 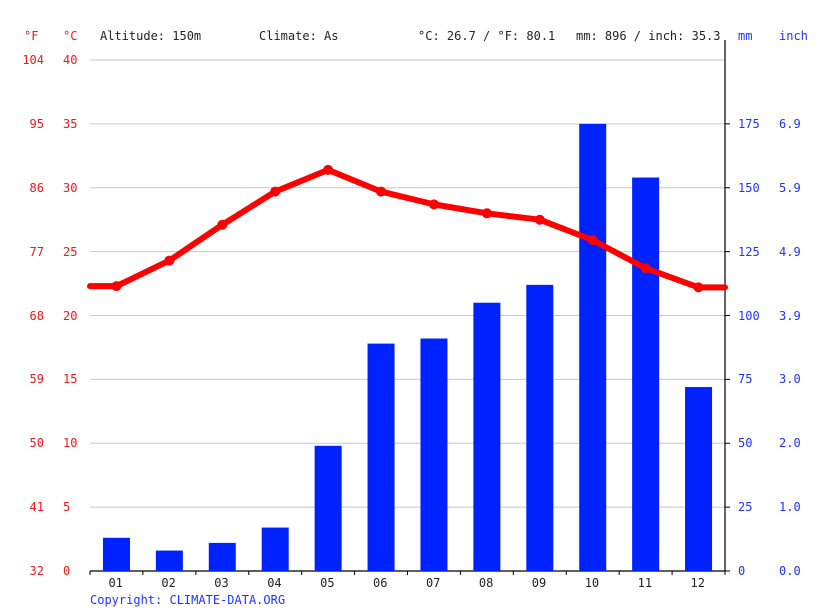 What do you see at coordinates (745, 36) in the screenshot?
I see `mm-unit-label: mm` at bounding box center [745, 36].